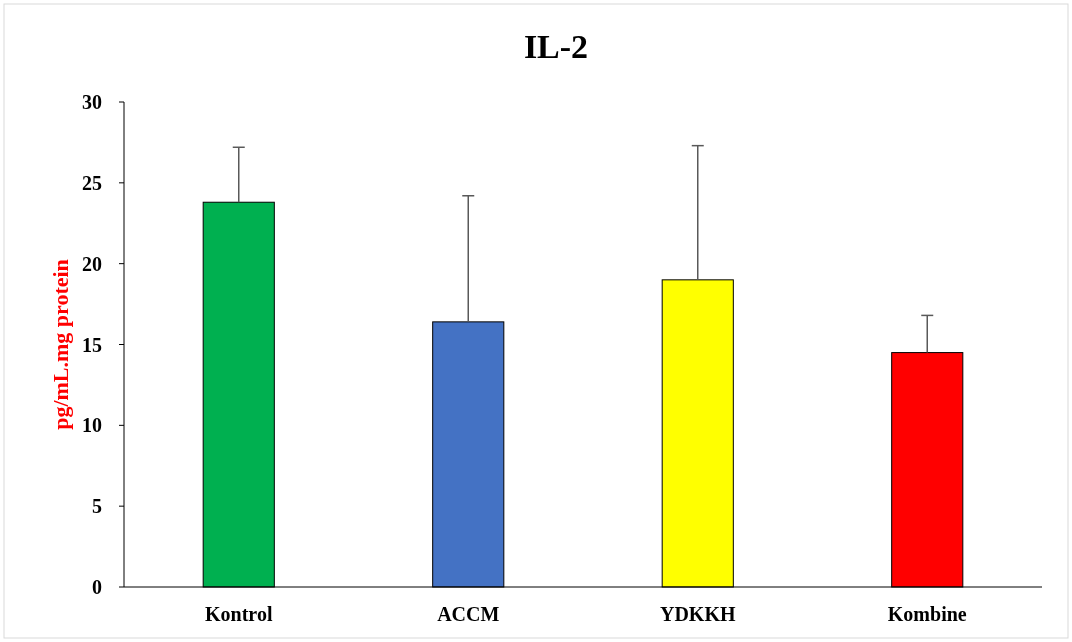 This screenshot has width=1072, height=642. Describe the element at coordinates (239, 614) in the screenshot. I see `x-tick-label: Kontrol` at that location.